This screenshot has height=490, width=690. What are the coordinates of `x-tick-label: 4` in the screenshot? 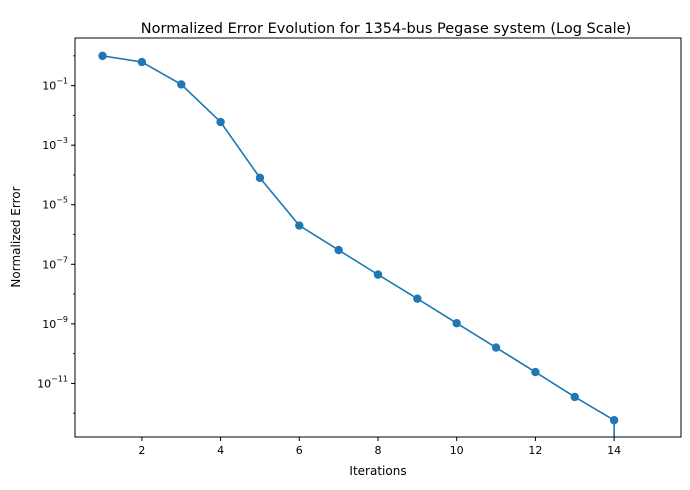 It's located at (220, 450).